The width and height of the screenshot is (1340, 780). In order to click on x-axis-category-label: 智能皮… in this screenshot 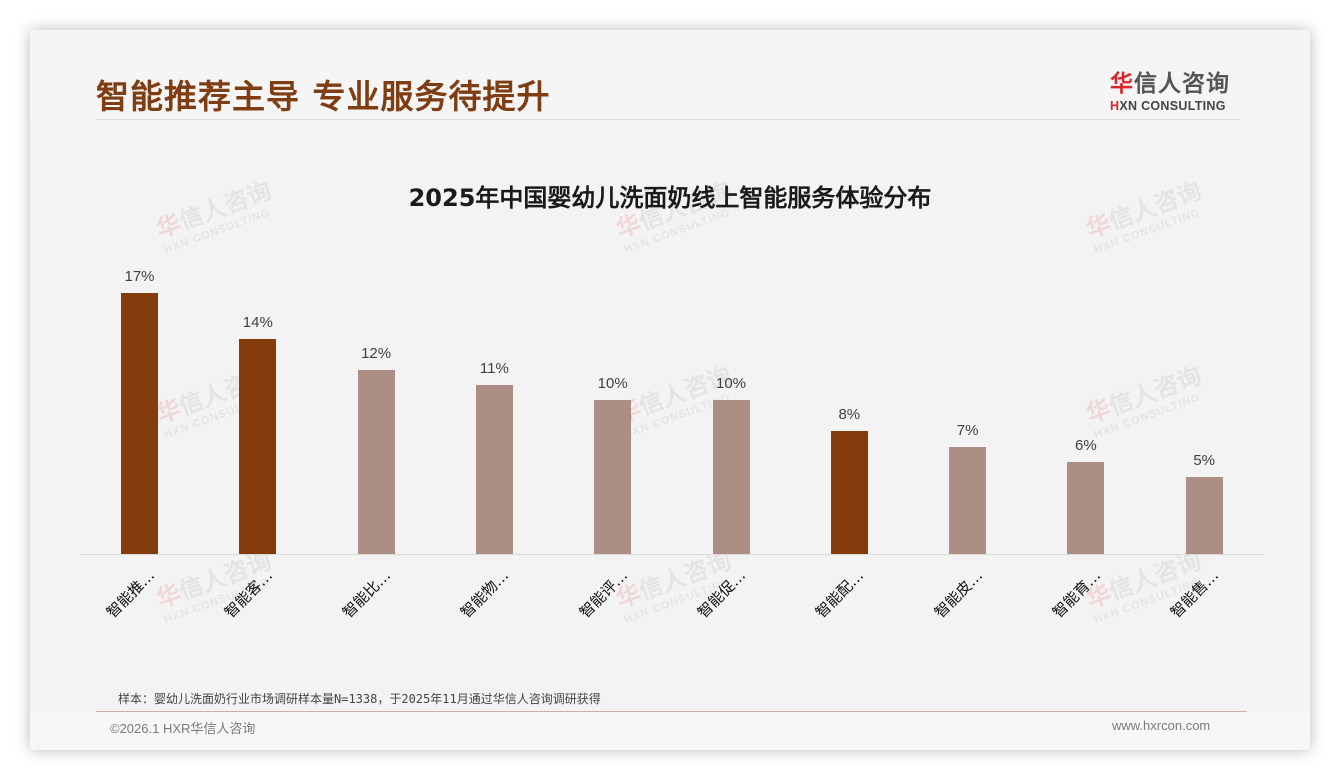, I will do `click(958, 594)`.